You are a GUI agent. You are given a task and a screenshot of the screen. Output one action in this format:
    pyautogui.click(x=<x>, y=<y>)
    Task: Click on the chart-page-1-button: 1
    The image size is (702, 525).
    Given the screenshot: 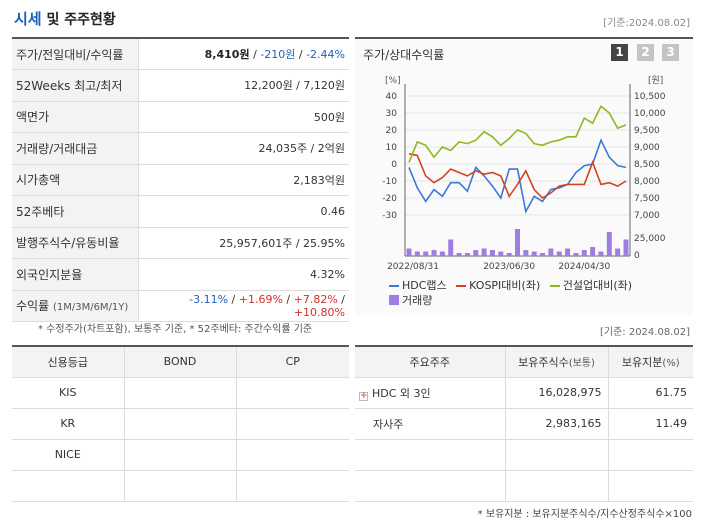 What is the action you would take?
    pyautogui.click(x=619, y=52)
    